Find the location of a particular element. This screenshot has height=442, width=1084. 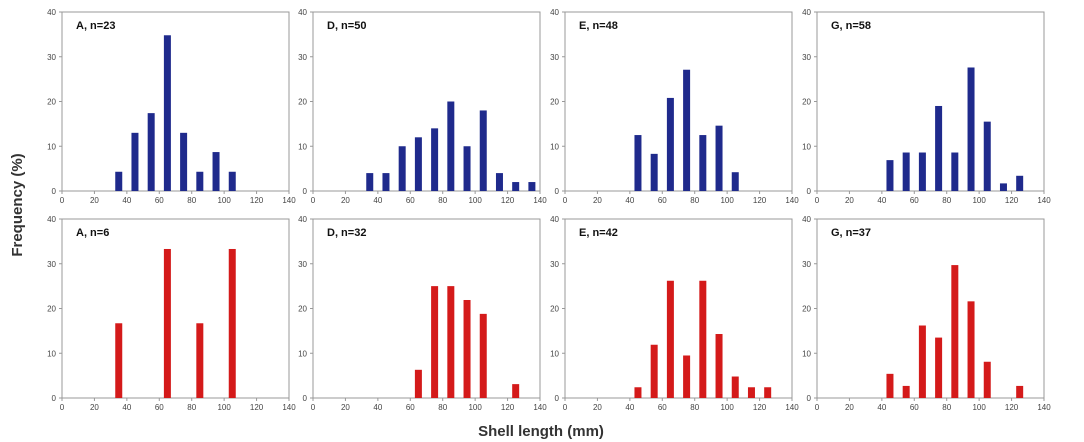

histogram-panel: 0 10 20 30 40 0 20 40 60 80 100 120 140 A, n=23 is located at coordinates (171, 106).